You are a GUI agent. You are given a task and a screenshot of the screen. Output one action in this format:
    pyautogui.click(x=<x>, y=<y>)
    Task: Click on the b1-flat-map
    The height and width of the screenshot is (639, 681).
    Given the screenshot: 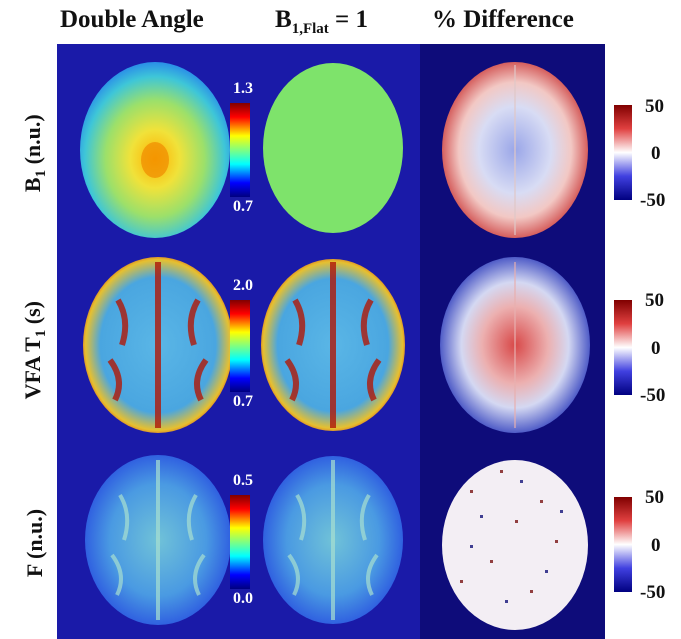 What is the action you would take?
    pyautogui.click(x=333, y=148)
    